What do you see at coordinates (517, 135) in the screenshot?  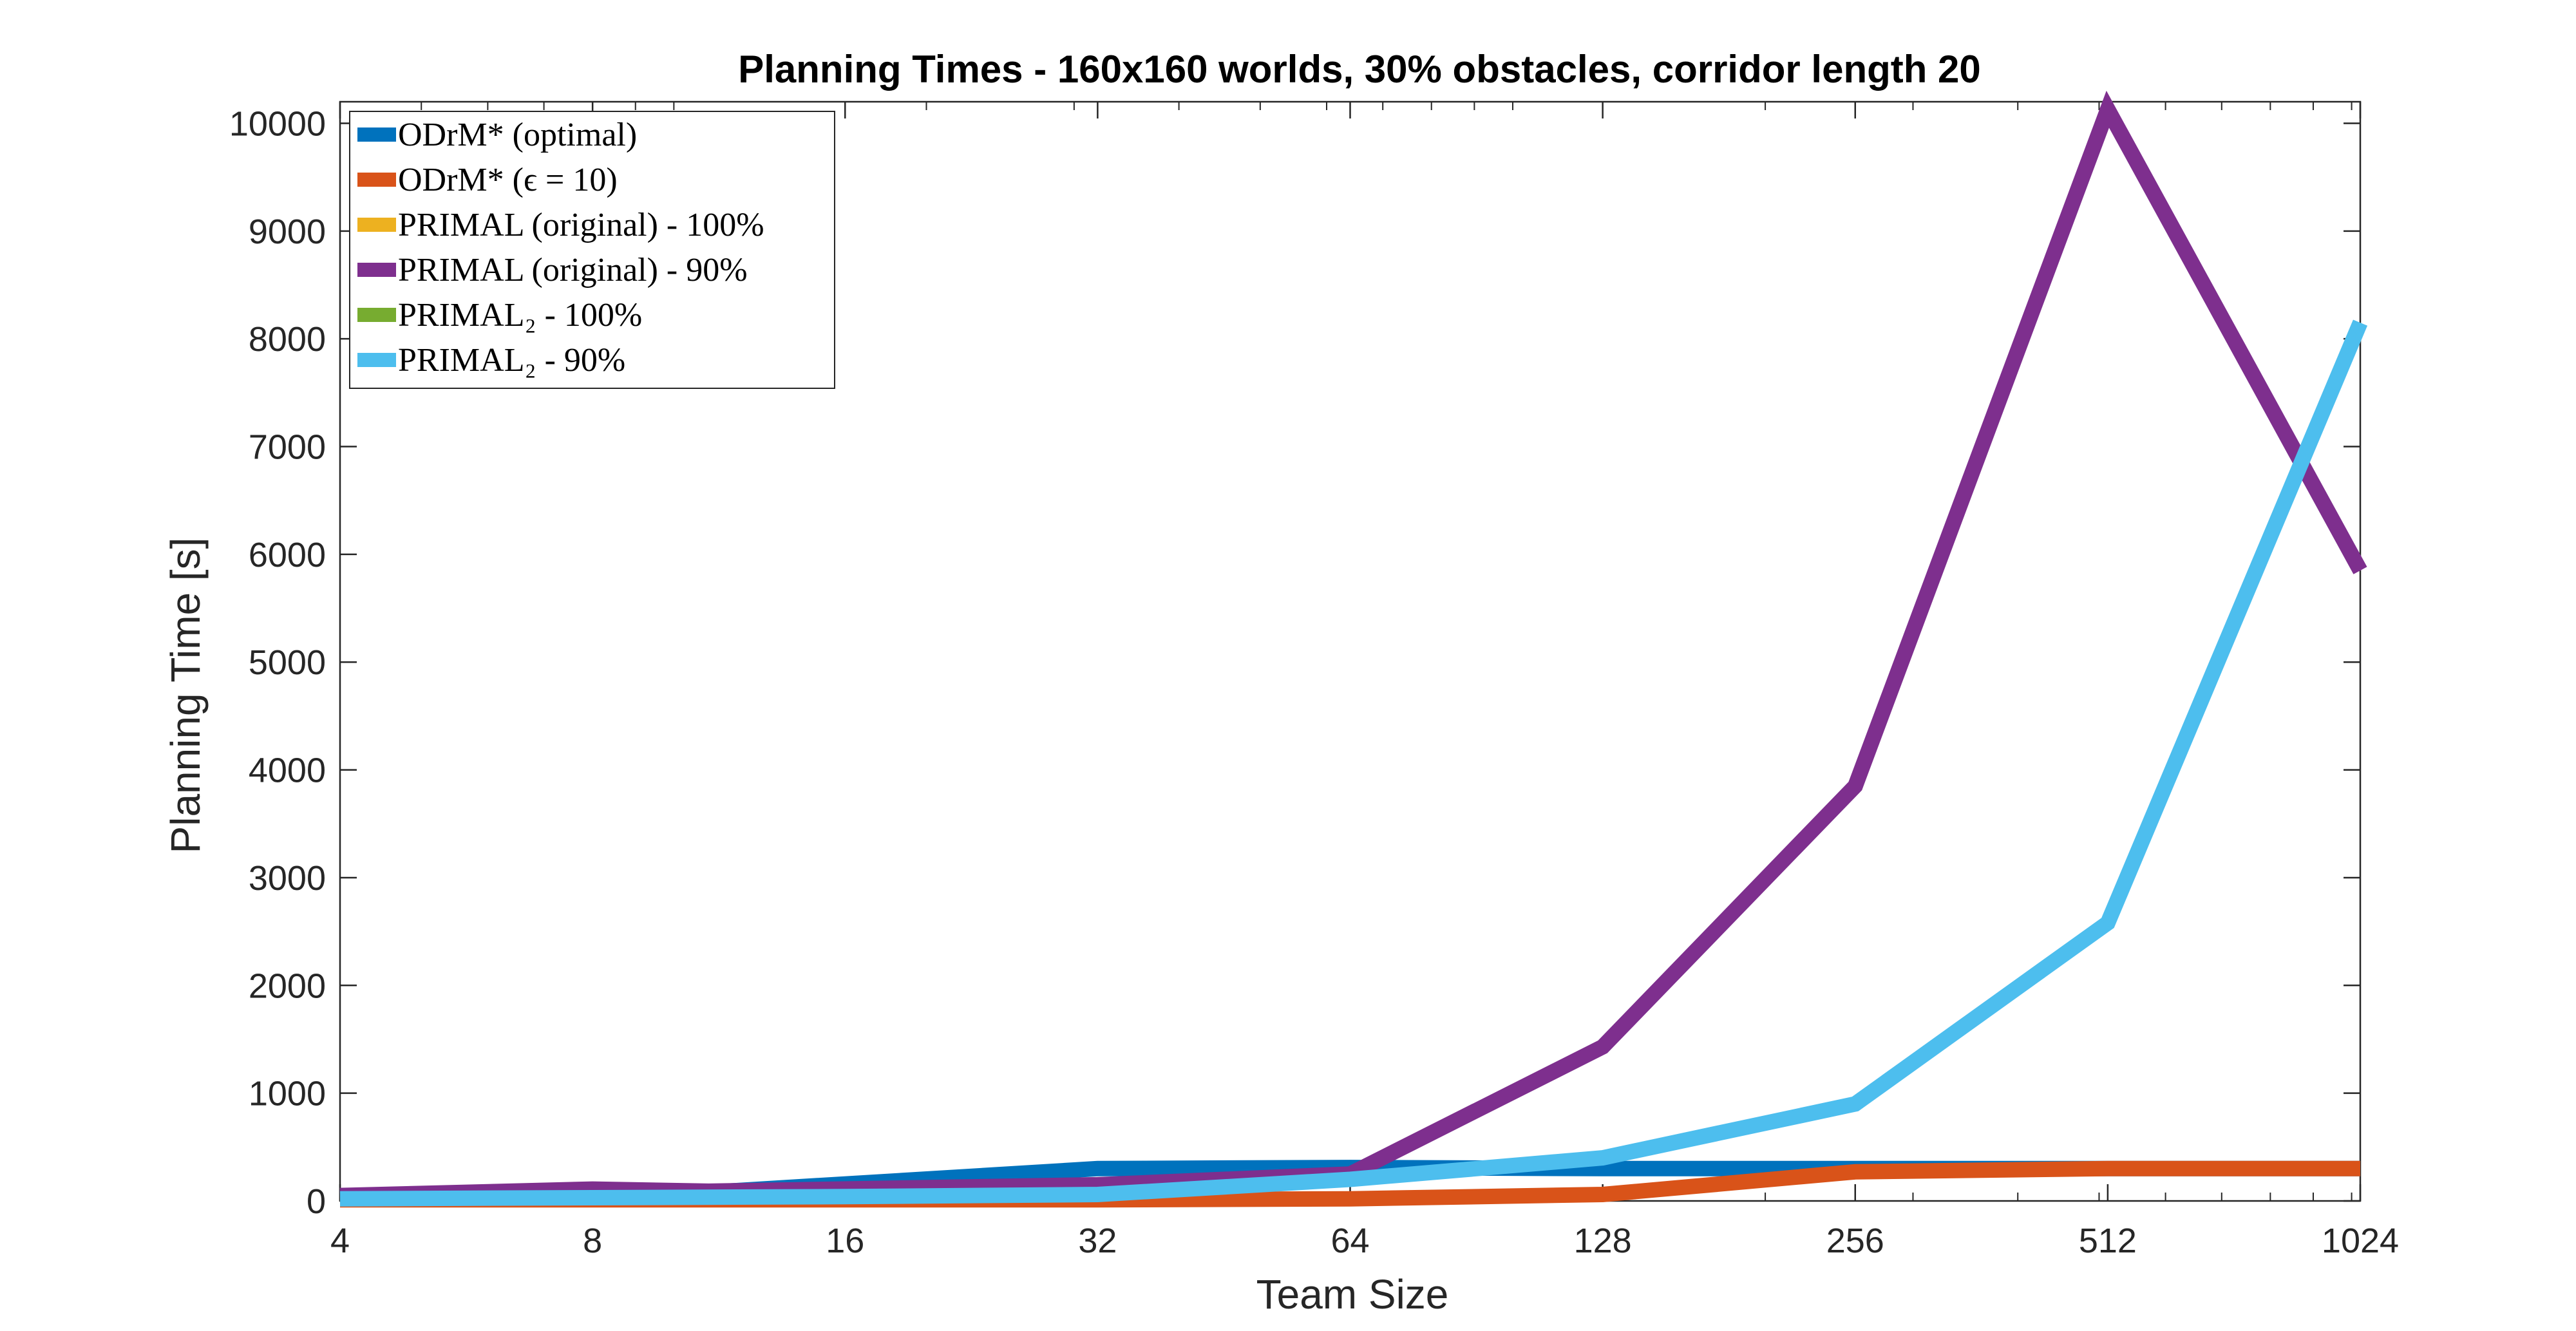 I see `legend-label: ODrM* (optimal)` at bounding box center [517, 135].